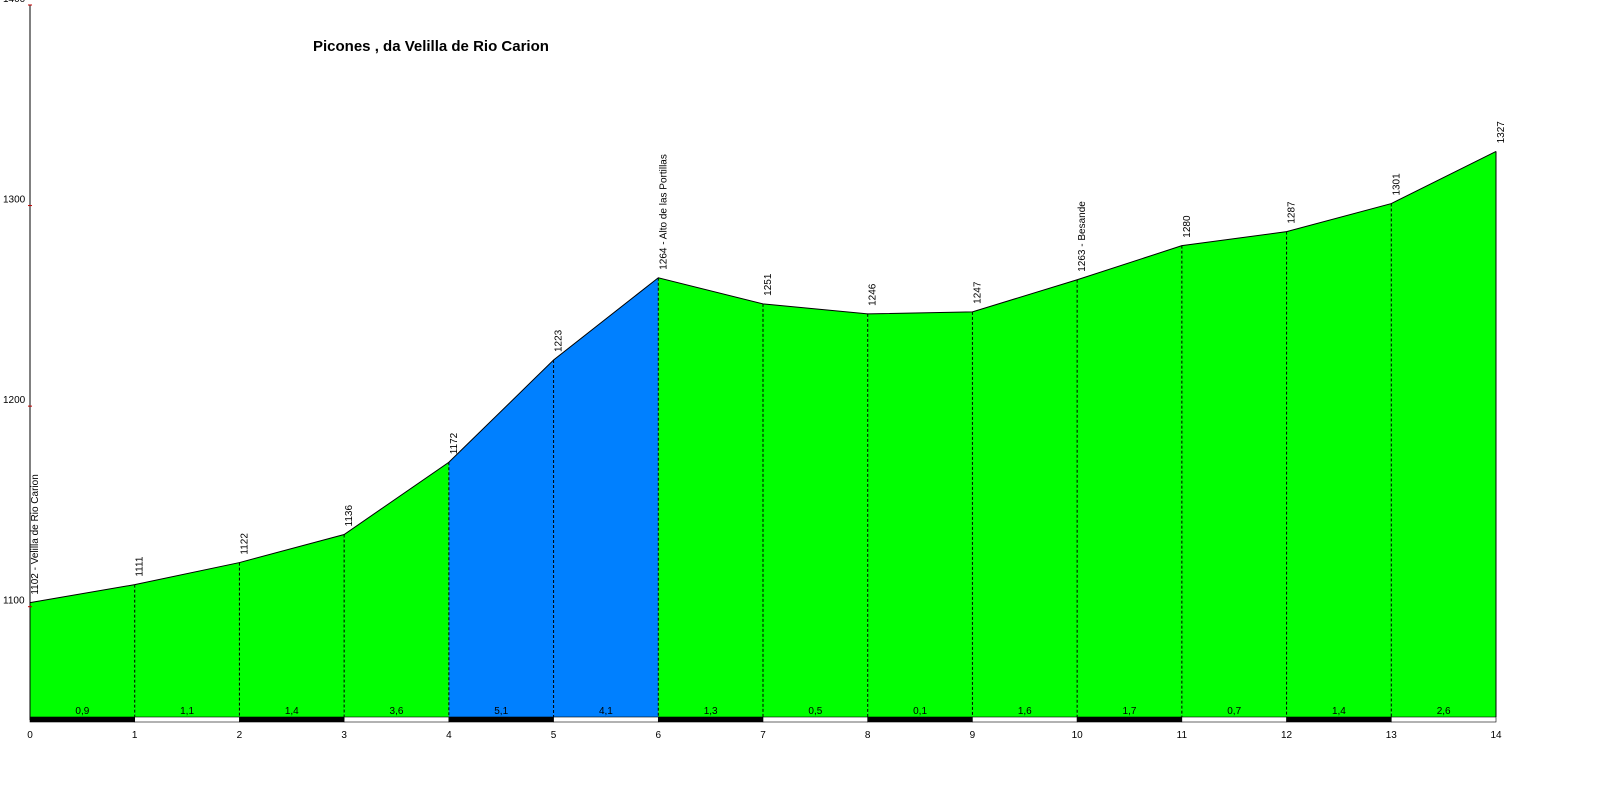 This screenshot has height=800, width=1600. I want to click on x-tick-label-3: 3, so click(344, 735).